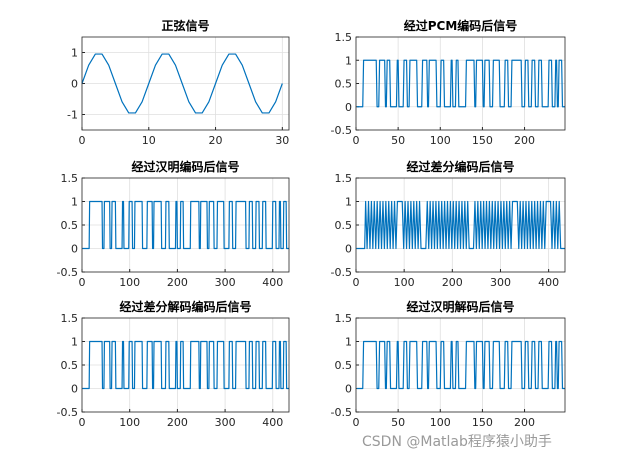 This screenshot has height=458, width=630. What do you see at coordinates (185, 166) in the screenshot?
I see `subplot-title: 经过汉明编码后信号` at bounding box center [185, 166].